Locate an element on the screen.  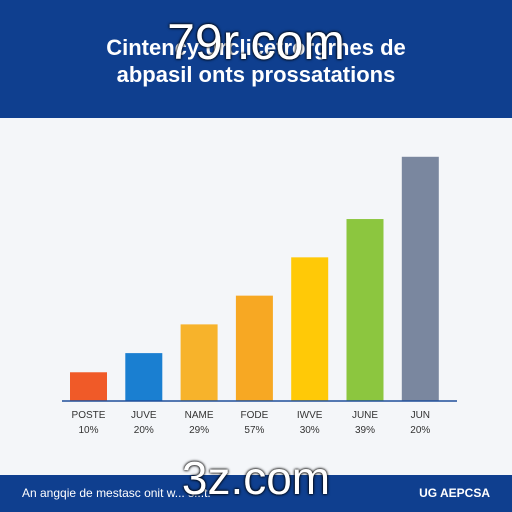
bar-value-label: 30% is located at coordinates (310, 430).